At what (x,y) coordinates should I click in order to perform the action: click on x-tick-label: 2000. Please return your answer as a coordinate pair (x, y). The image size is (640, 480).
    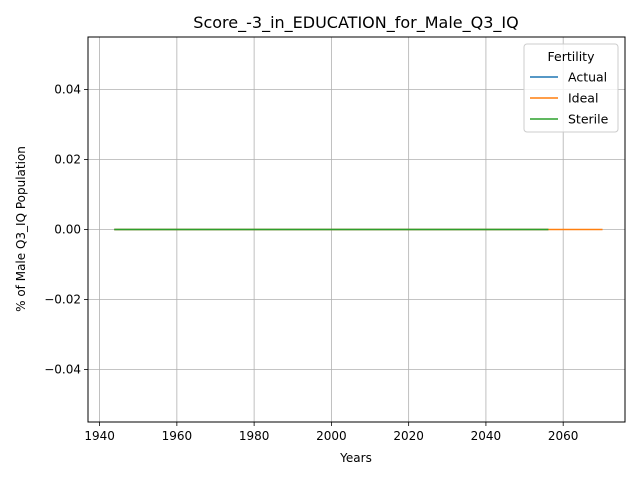
    Looking at the image, I should click on (331, 436).